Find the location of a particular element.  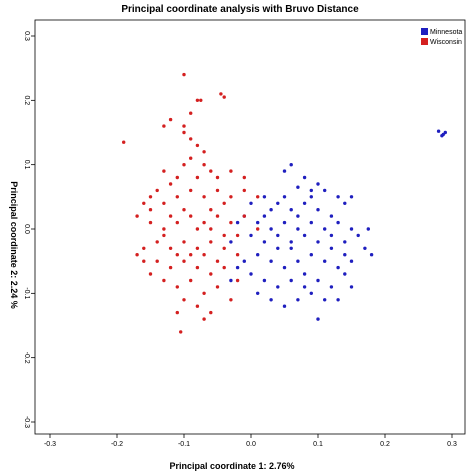

x-tick-label: -0.3 is located at coordinates (50, 444).